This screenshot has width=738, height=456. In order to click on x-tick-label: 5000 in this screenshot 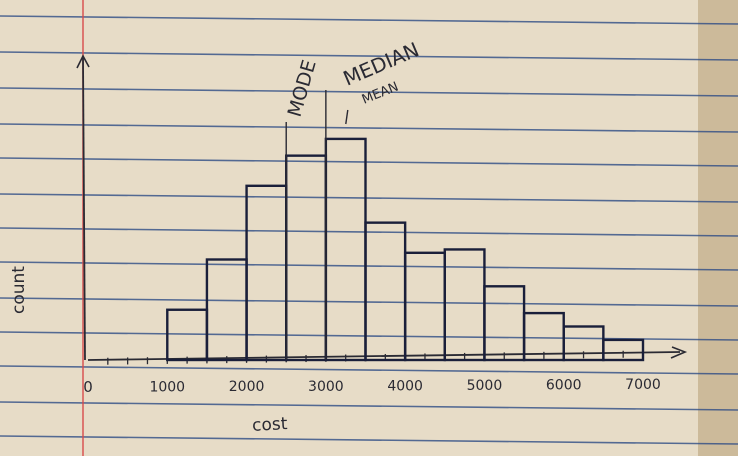, I will do `click(485, 386)`.